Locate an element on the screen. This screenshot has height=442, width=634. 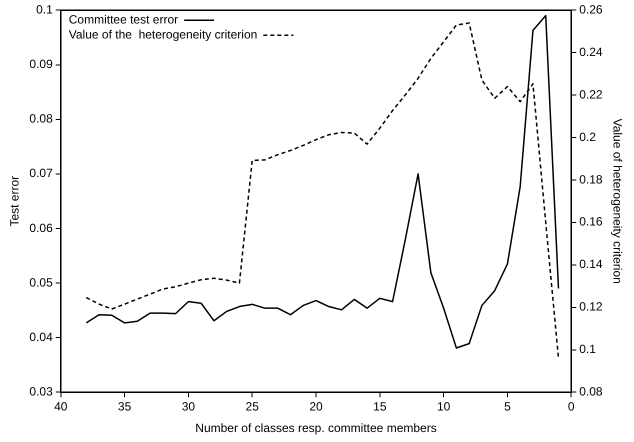
x-tick-label: 0 is located at coordinates (571, 407).